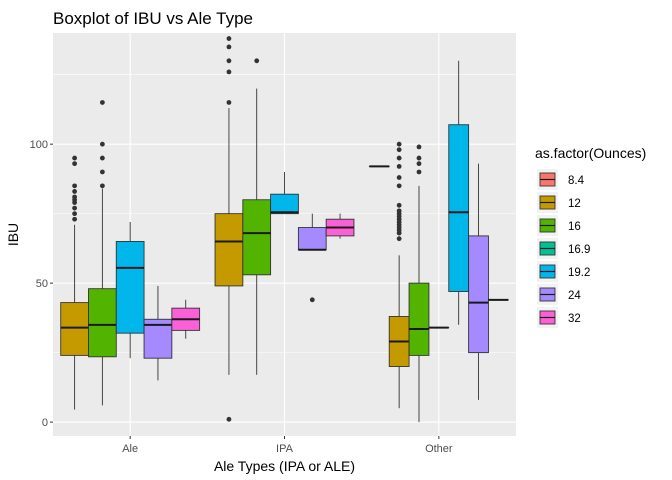  I want to click on y-axis: 0 50 100, so click(41, 284).